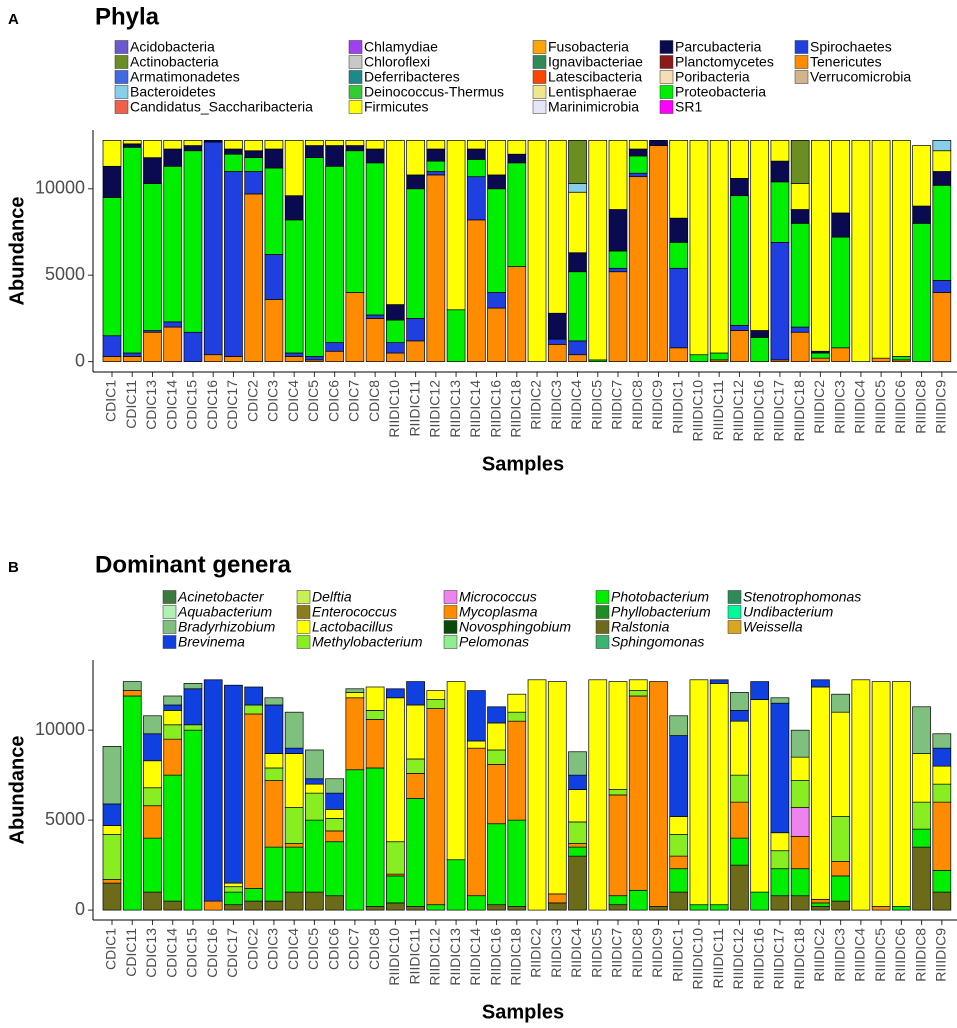 Image resolution: width=957 pixels, height=1028 pixels. Describe the element at coordinates (354, 401) in the screenshot. I see `x-tick-label: CDIC7` at that location.